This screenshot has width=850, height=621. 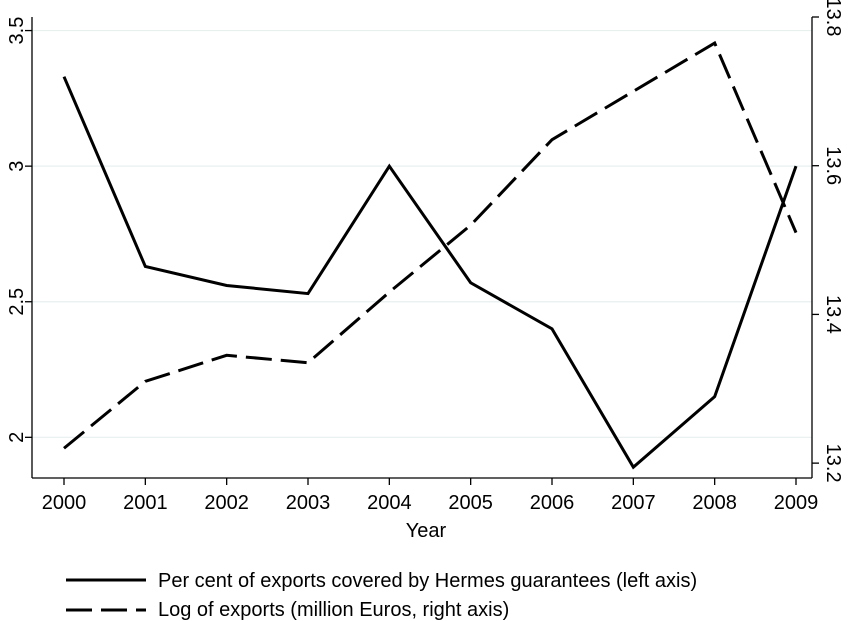 What do you see at coordinates (64, 503) in the screenshot?
I see `x-tick-label: 2000` at bounding box center [64, 503].